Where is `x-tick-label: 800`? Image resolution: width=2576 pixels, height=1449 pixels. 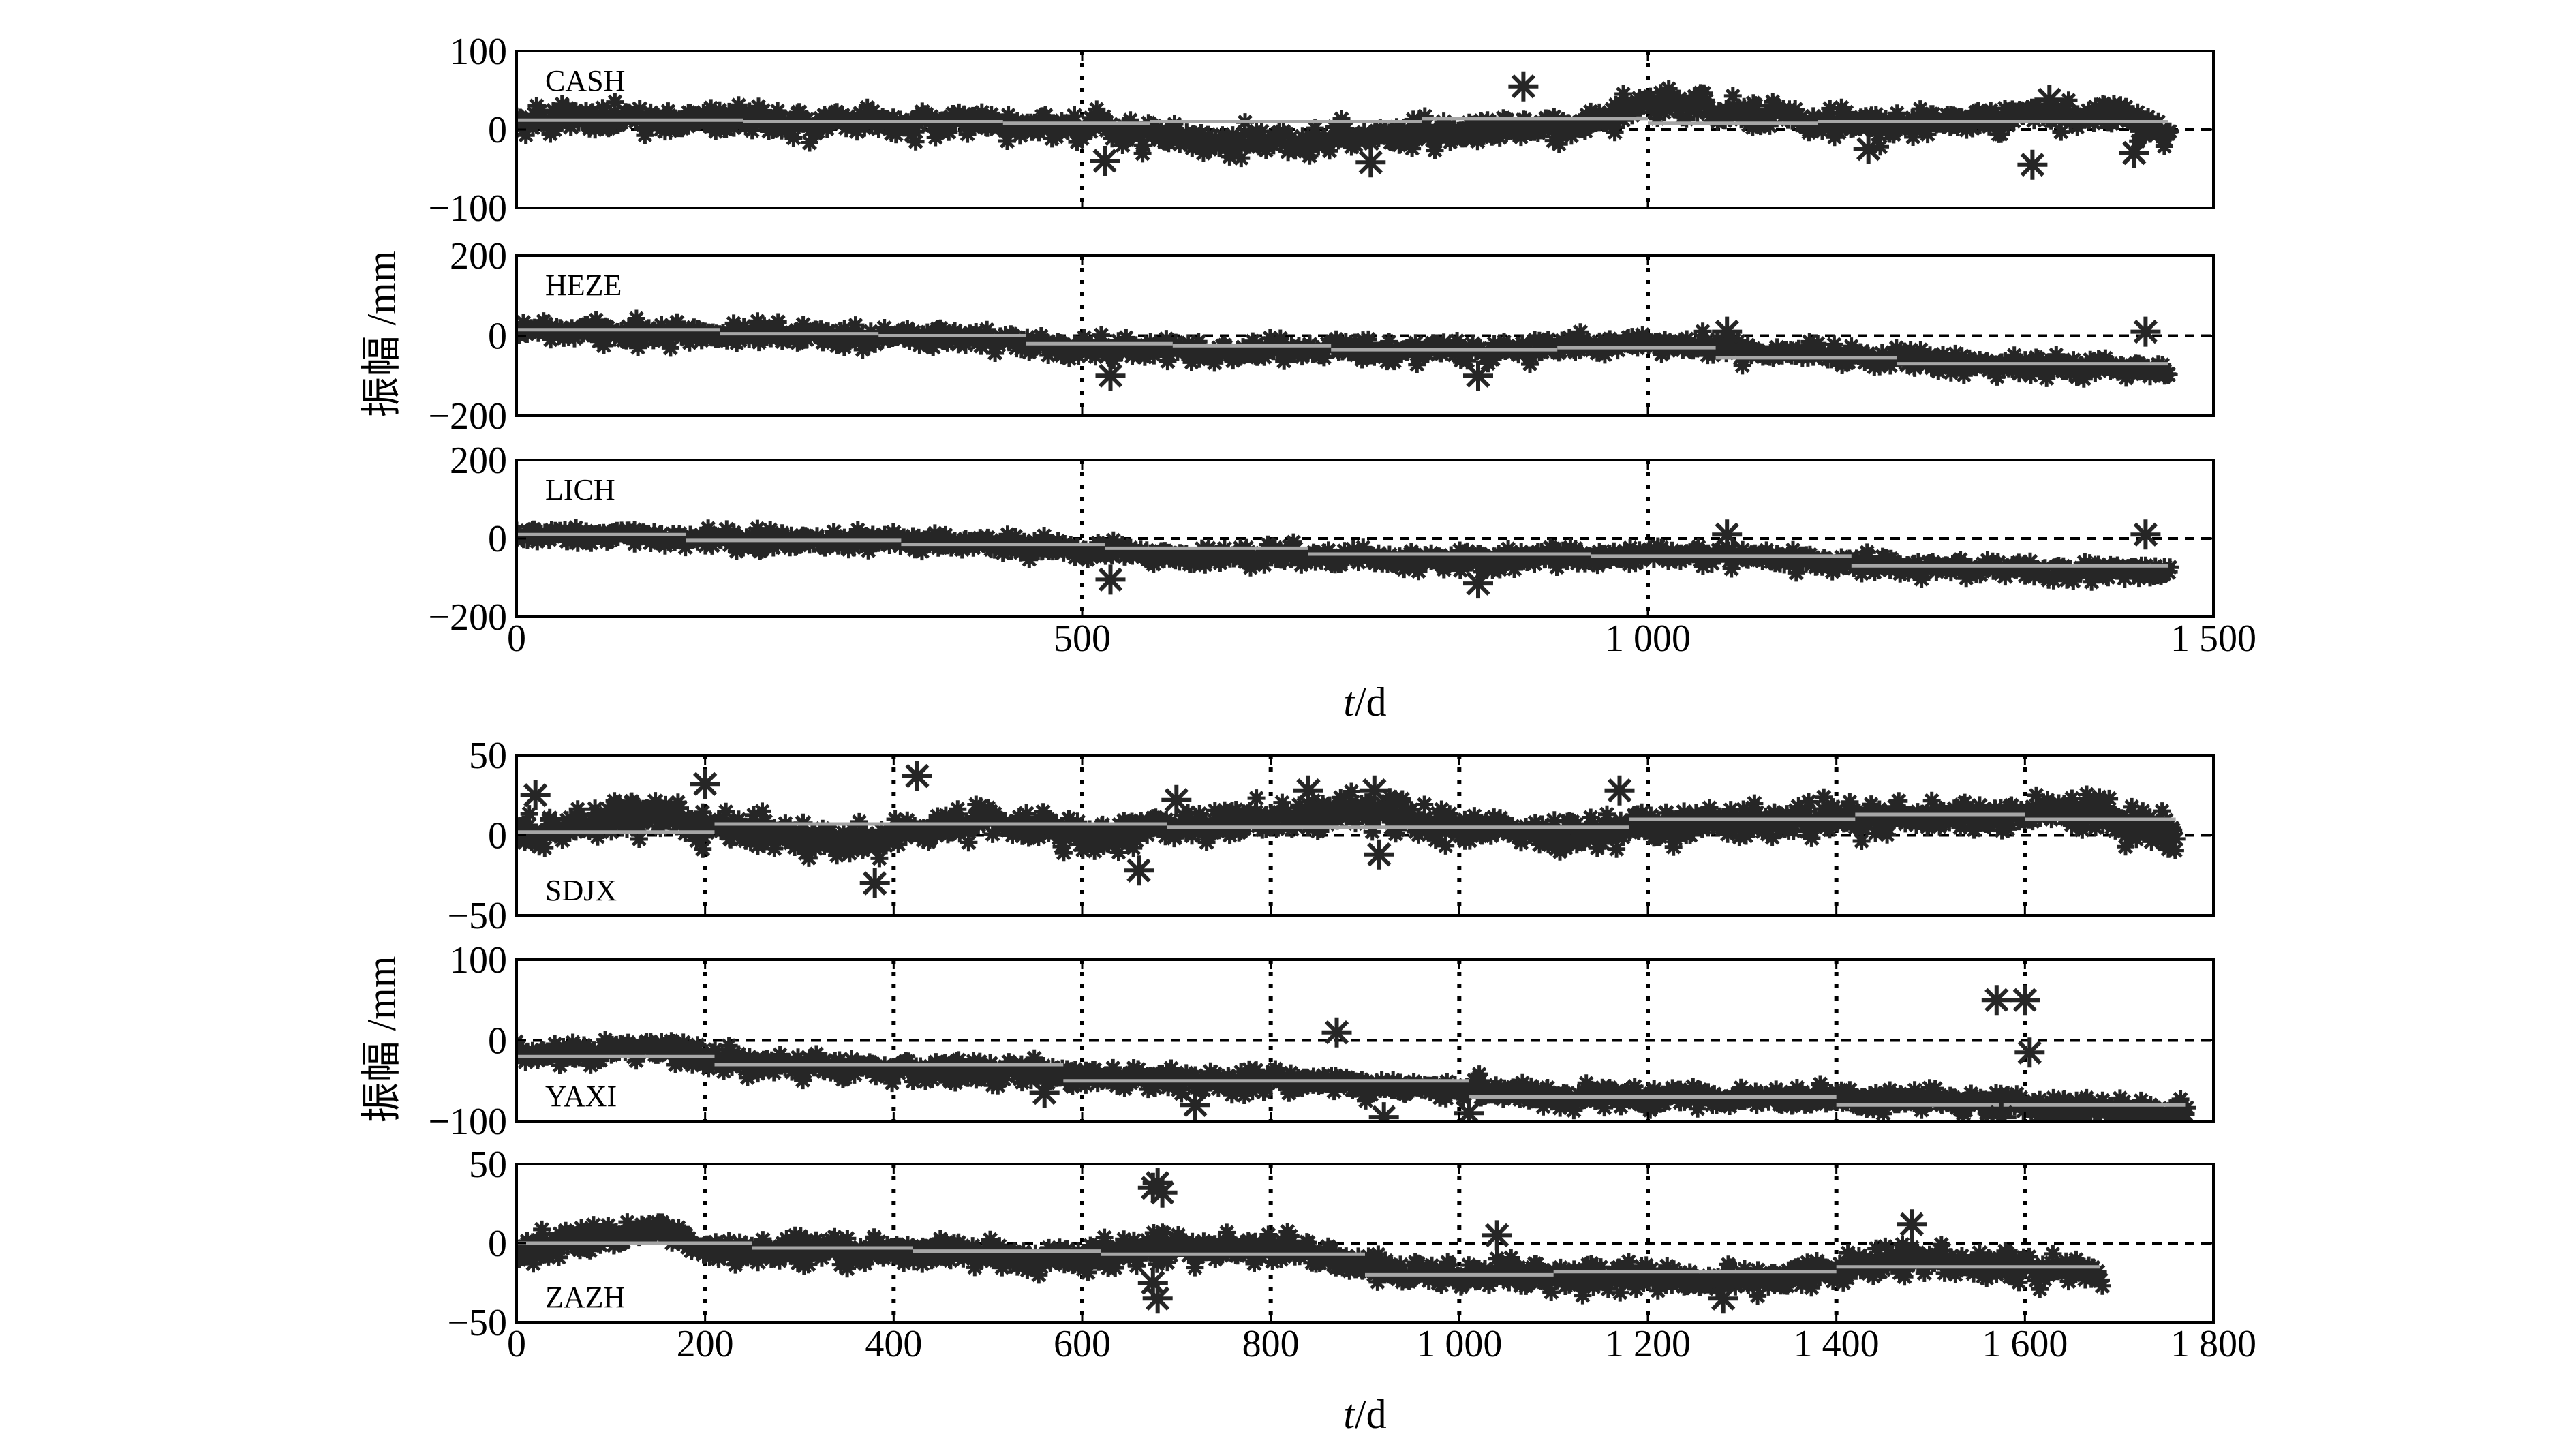 x-tick-label: 800 is located at coordinates (1271, 1344).